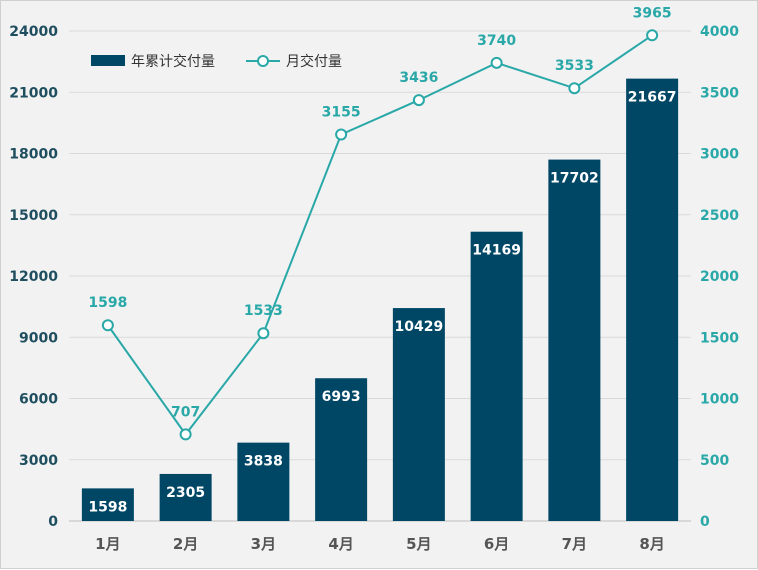 The height and width of the screenshot is (570, 758). Describe the element at coordinates (263, 61) in the screenshot. I see `legend-line-marker` at that location.